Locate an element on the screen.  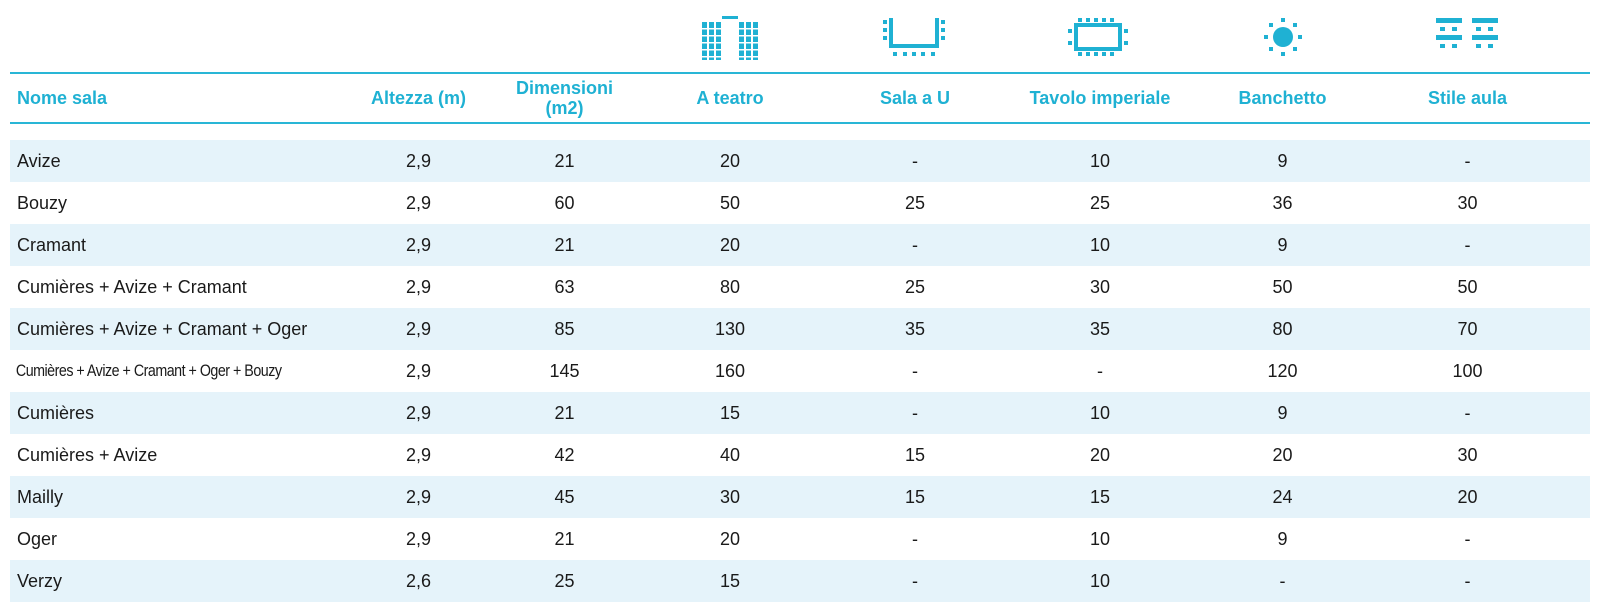
cell-banchetto: 120 is located at coordinates (1282, 370).